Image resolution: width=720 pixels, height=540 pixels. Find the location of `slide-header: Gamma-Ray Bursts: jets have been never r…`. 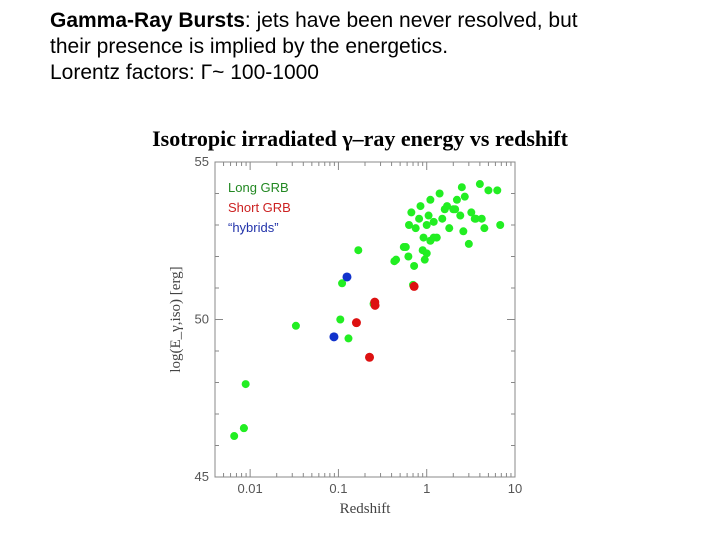

slide-header: Gamma-Ray Bursts: jets have been never r… is located at coordinates (380, 47).